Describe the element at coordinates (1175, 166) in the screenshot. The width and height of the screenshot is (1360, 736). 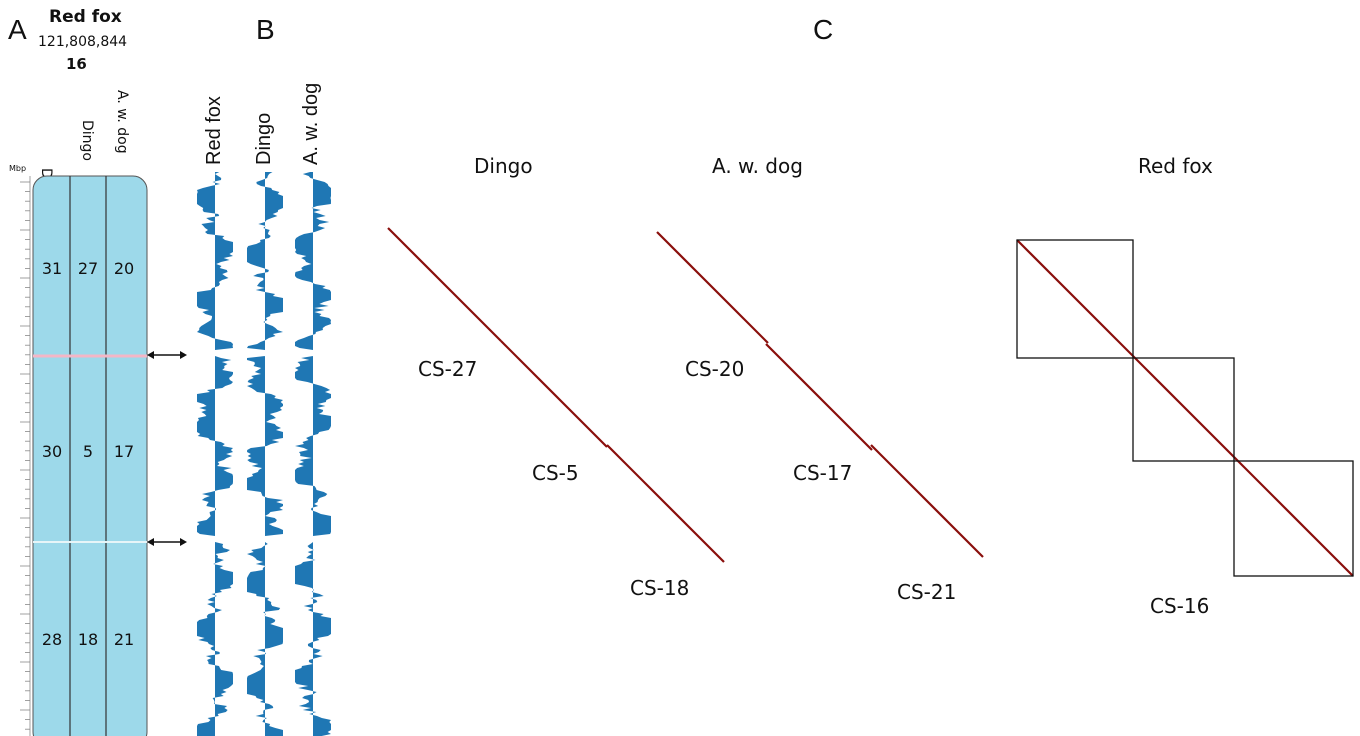
I see `hic-title-red-fox: Red fox` at that location.